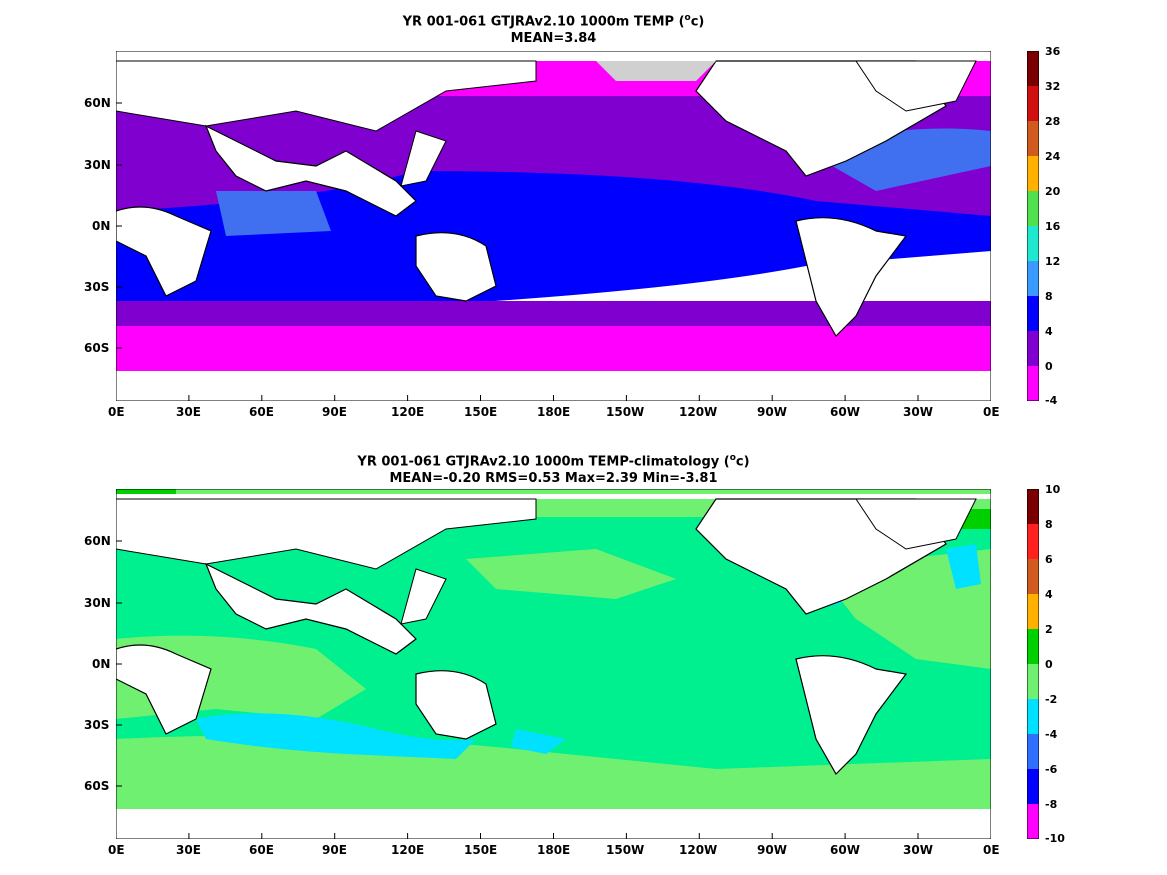  I want to click on bottom-map-stats: MEAN=-0.20 RMS=0.53 Max=2.39 Min=-3.81, so click(553, 479).